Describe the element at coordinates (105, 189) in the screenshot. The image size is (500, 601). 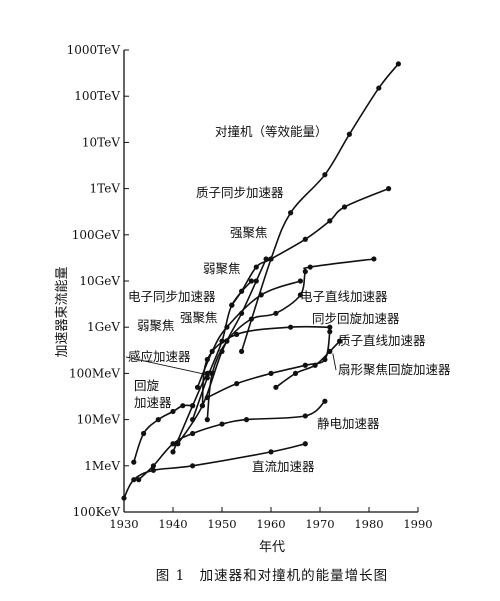
I see `y-tick-label: 1TeV` at that location.